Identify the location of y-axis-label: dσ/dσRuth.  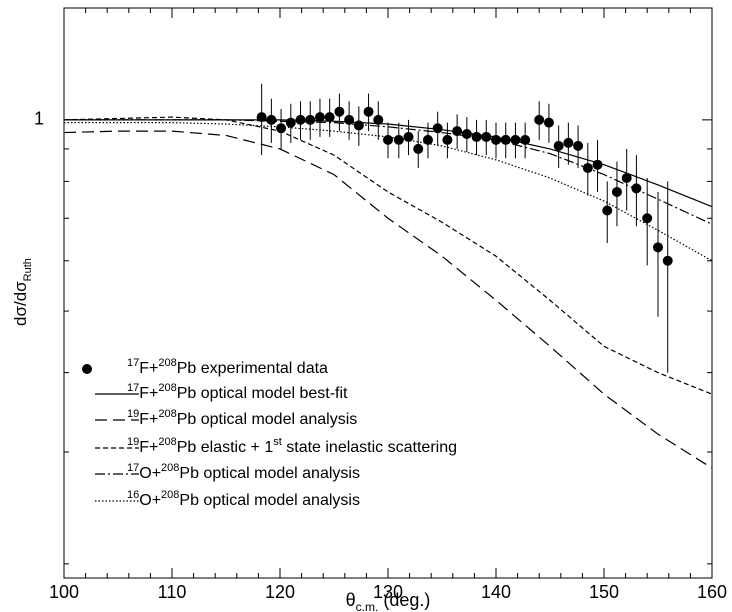
(22, 292).